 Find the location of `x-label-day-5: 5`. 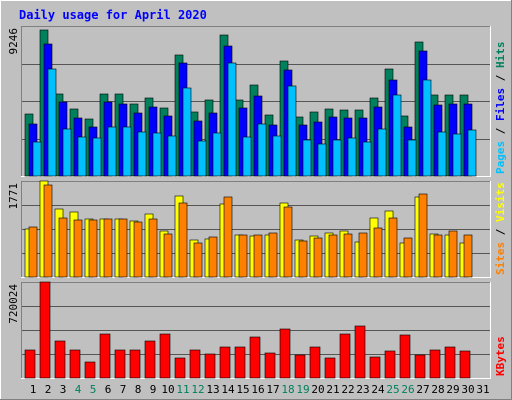

x-label-day-5: 5 is located at coordinates (93, 389).